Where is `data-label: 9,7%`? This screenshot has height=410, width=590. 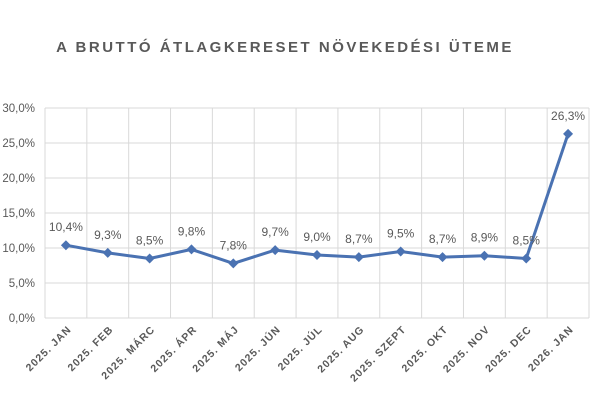 data-label: 9,7% is located at coordinates (275, 232).